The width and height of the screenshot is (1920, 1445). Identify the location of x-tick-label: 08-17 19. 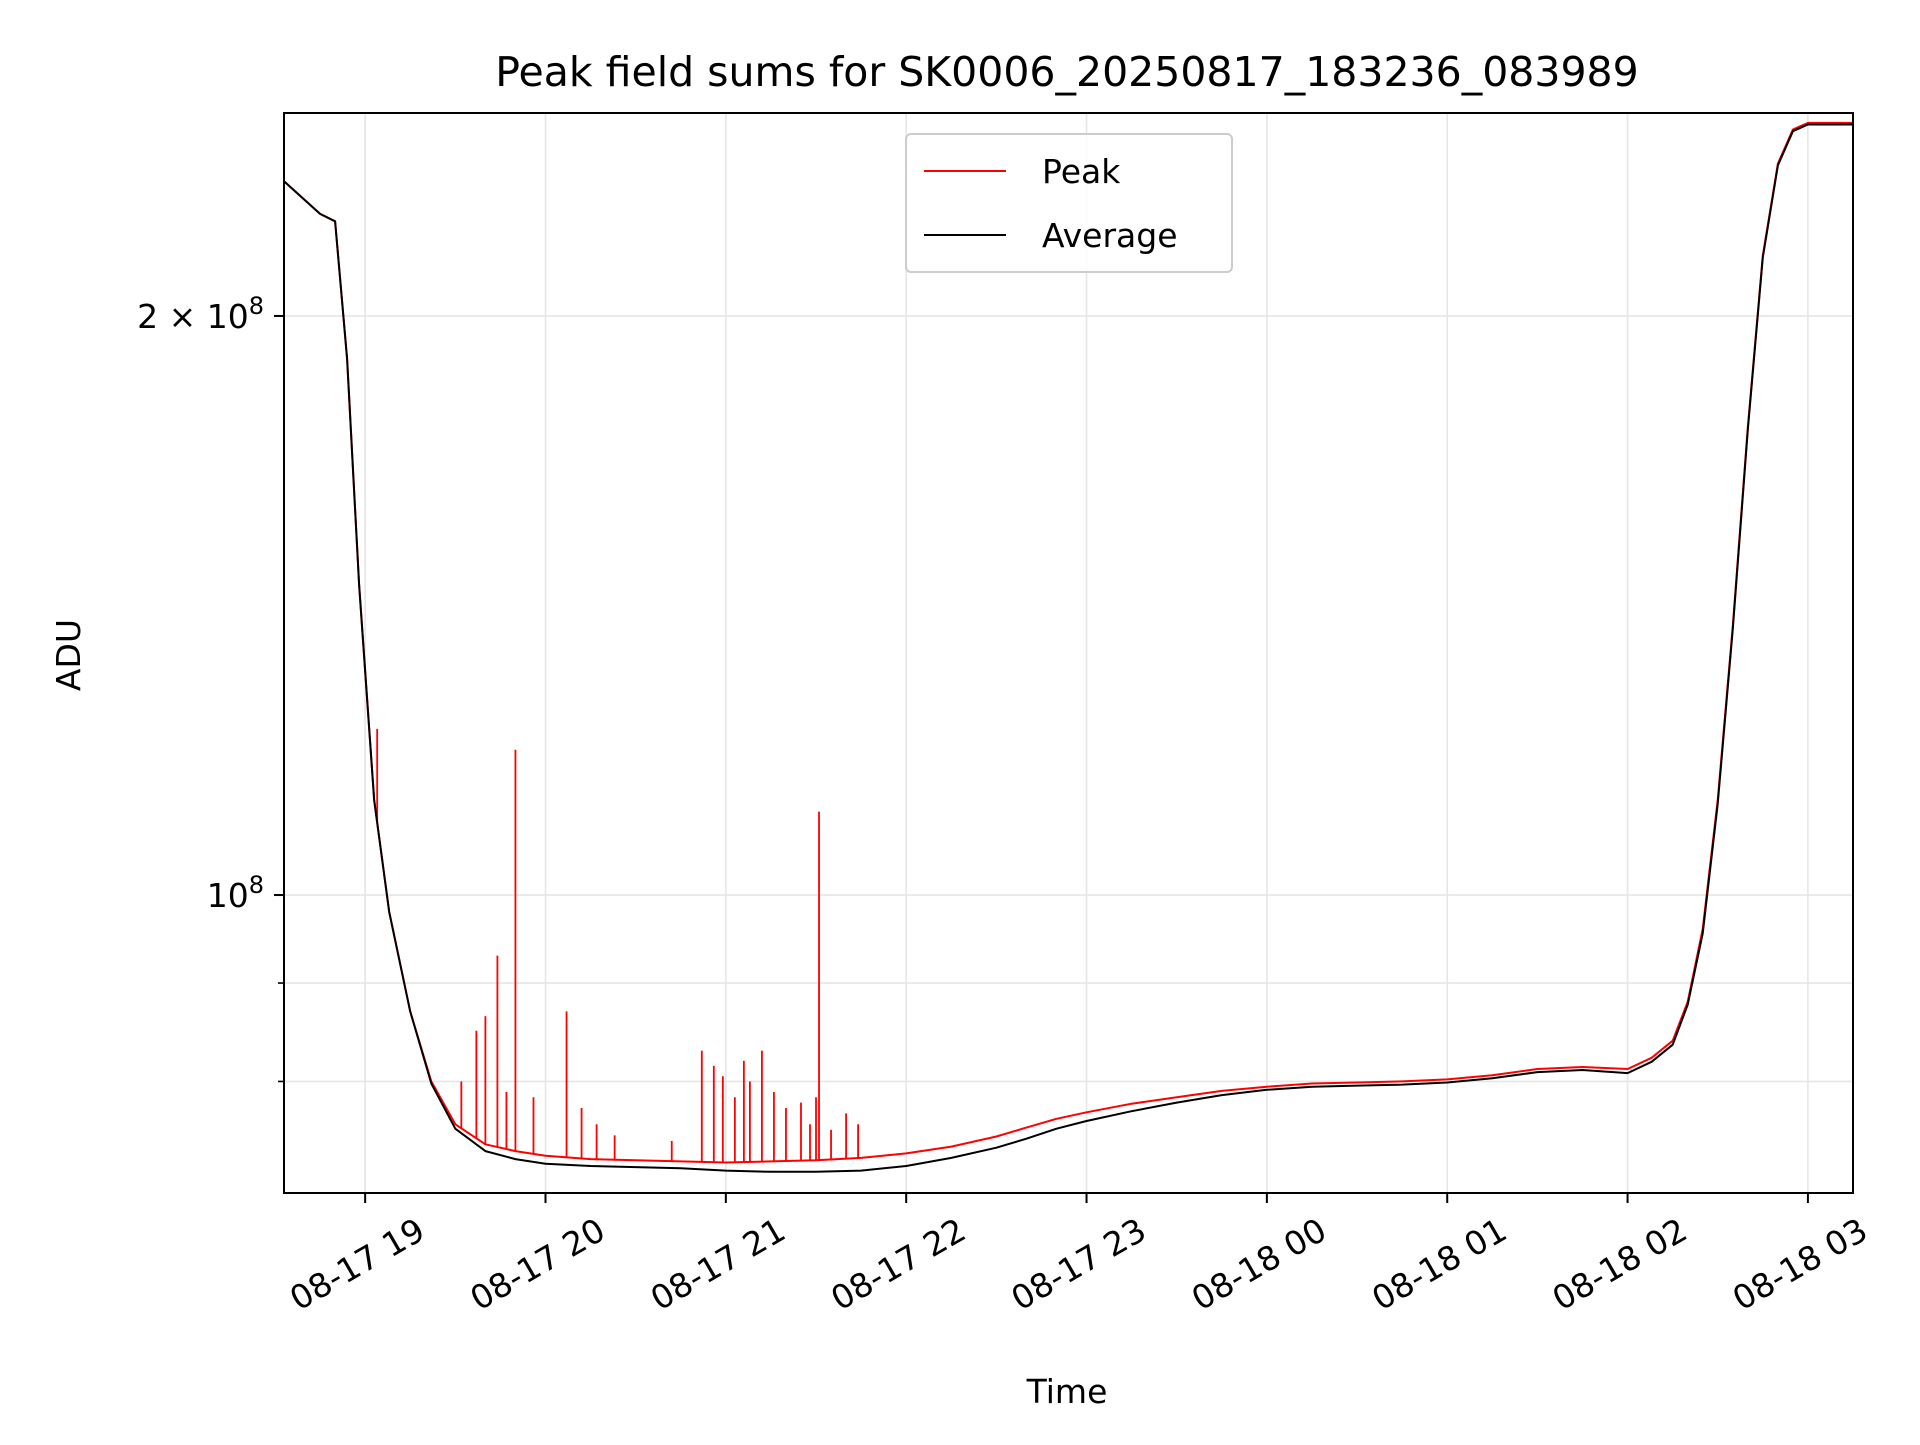
(357, 1264).